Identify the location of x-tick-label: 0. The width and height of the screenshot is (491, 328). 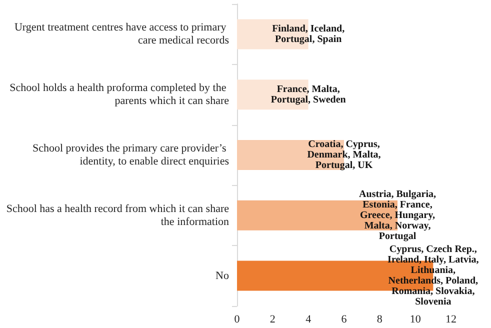
(237, 320).